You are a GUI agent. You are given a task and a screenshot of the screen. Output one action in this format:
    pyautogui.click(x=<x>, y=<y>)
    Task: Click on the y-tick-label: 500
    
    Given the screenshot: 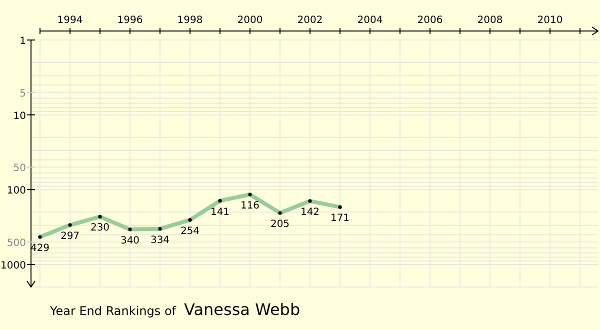 What is the action you would take?
    pyautogui.click(x=16, y=243)
    